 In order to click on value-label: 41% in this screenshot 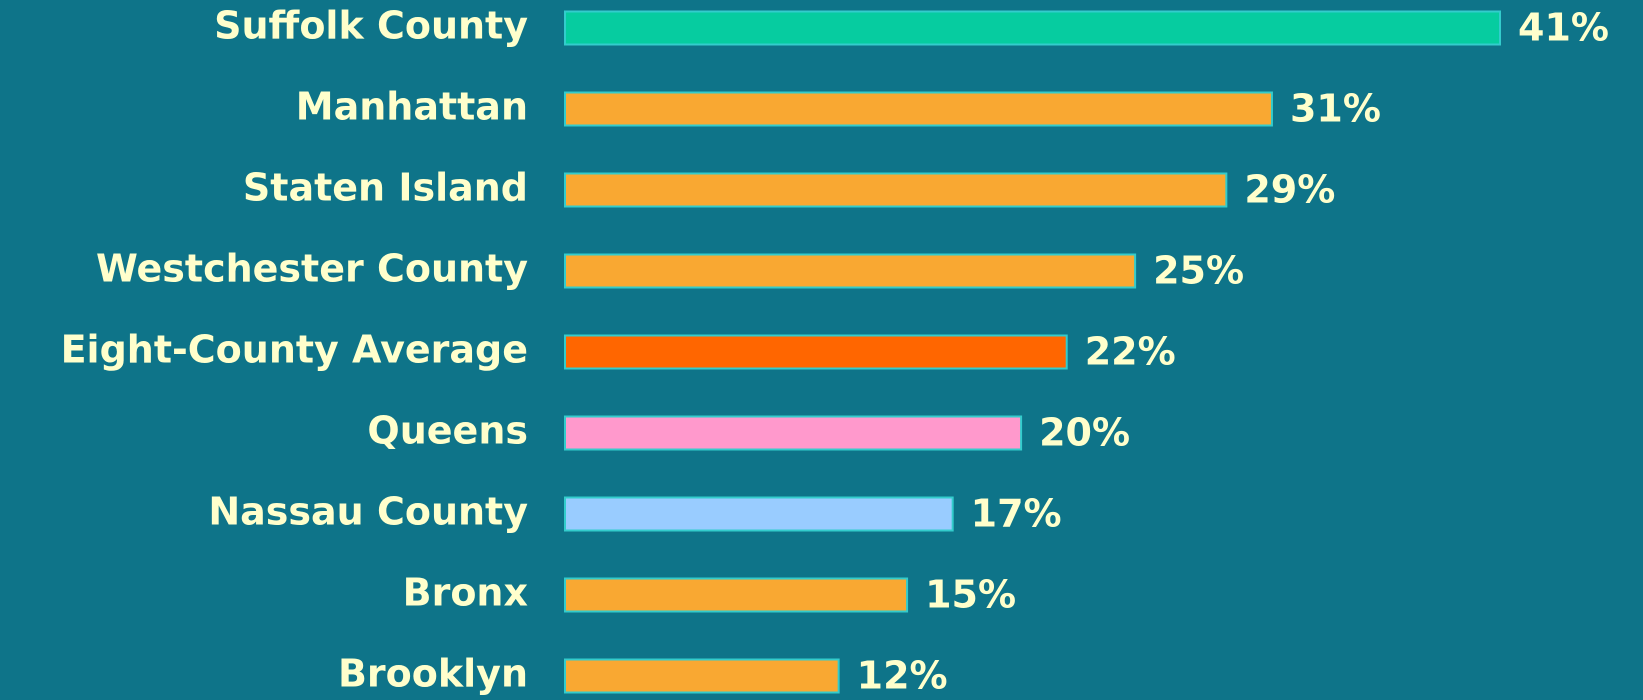, I will do `click(1563, 28)`.